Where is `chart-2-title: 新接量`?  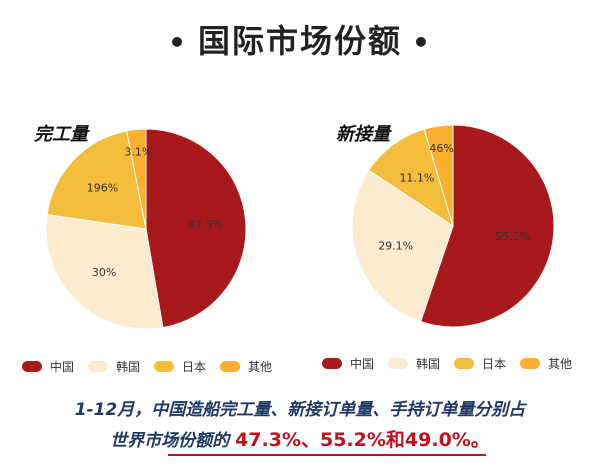
chart-2-title: 新接量 is located at coordinates (363, 134).